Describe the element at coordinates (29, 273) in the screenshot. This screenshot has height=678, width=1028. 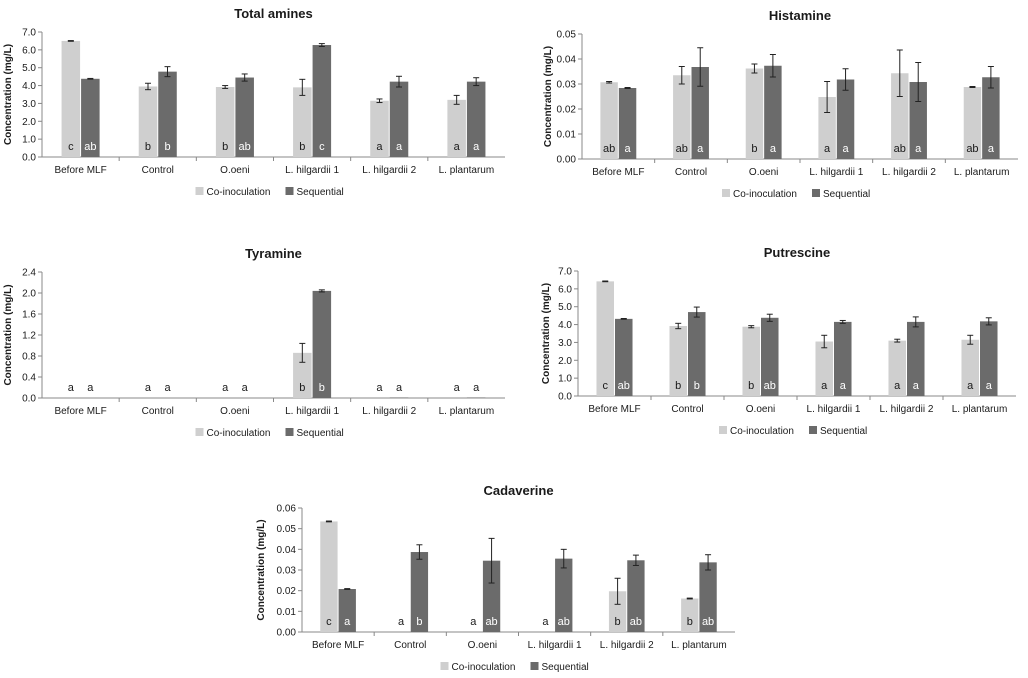
I see `y-tick-label: 2.4` at that location.